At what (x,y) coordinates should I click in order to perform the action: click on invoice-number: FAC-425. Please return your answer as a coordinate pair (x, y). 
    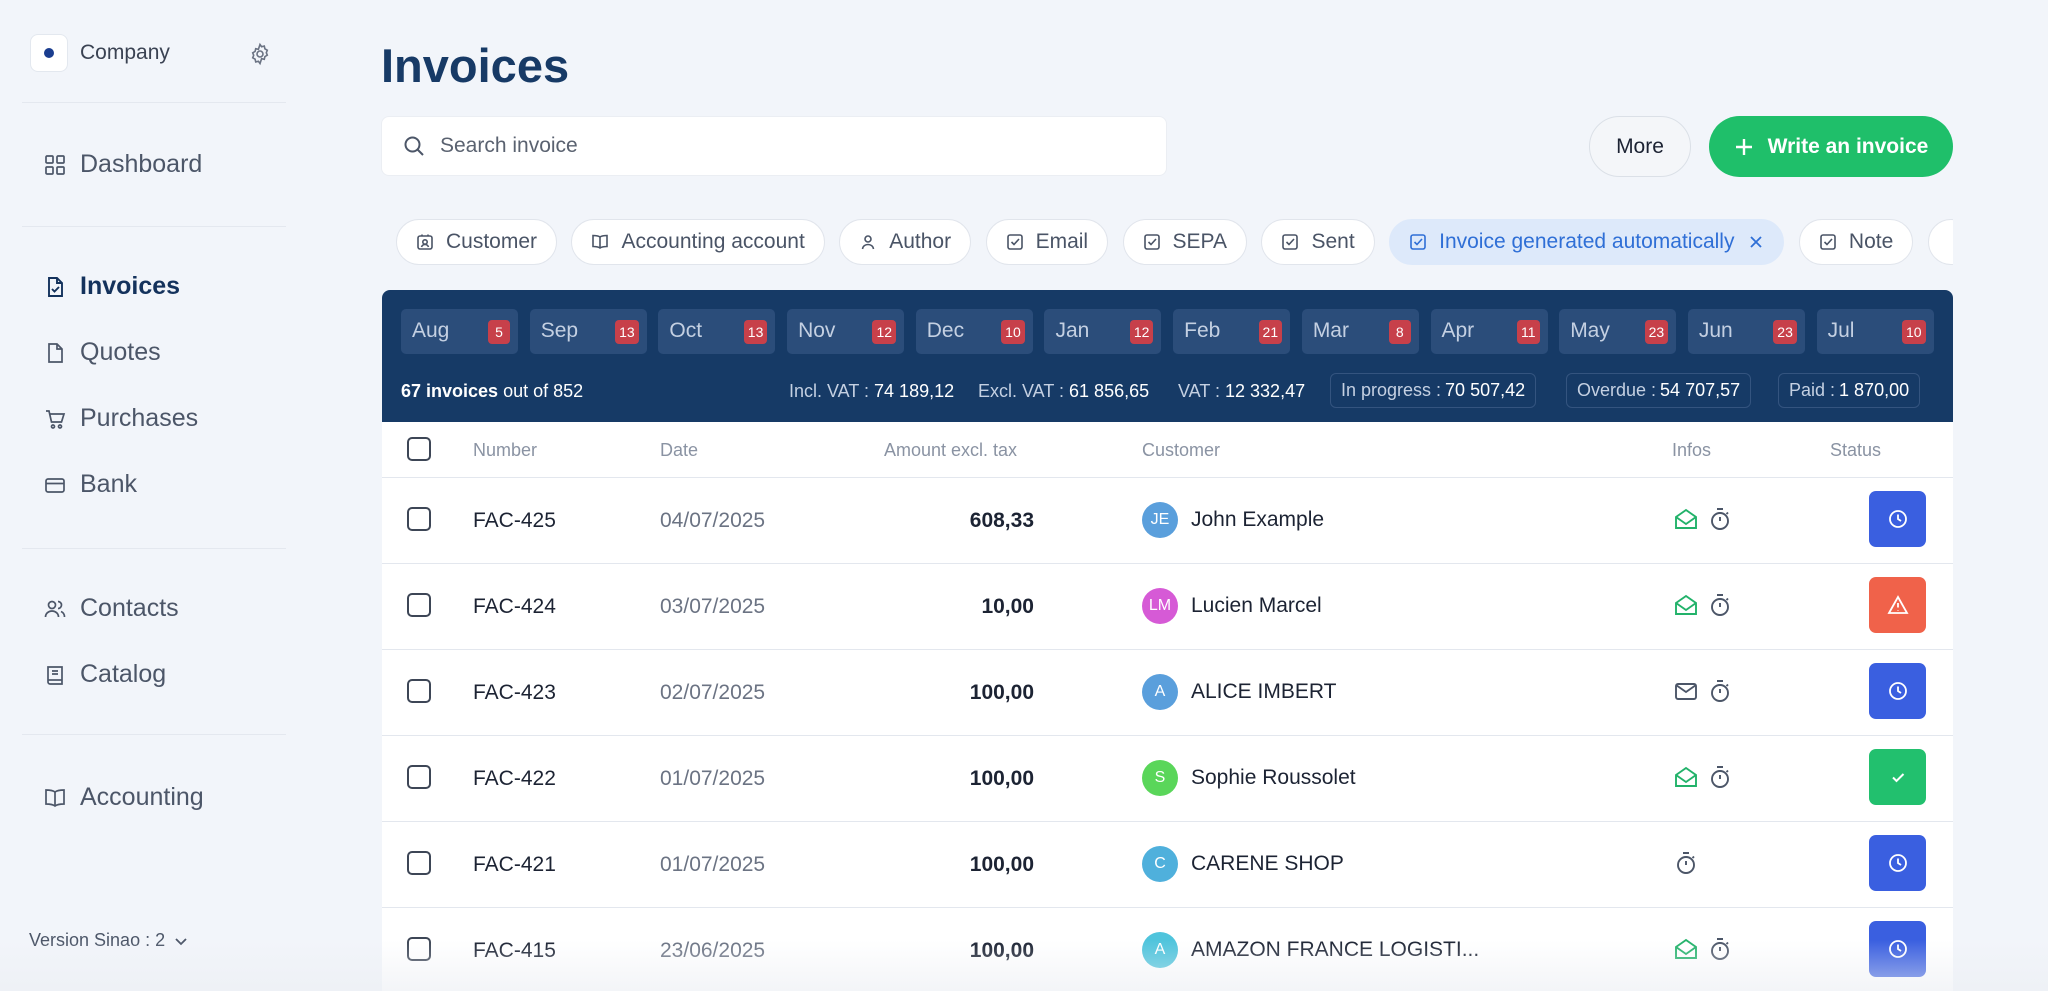
    Looking at the image, I should click on (514, 520).